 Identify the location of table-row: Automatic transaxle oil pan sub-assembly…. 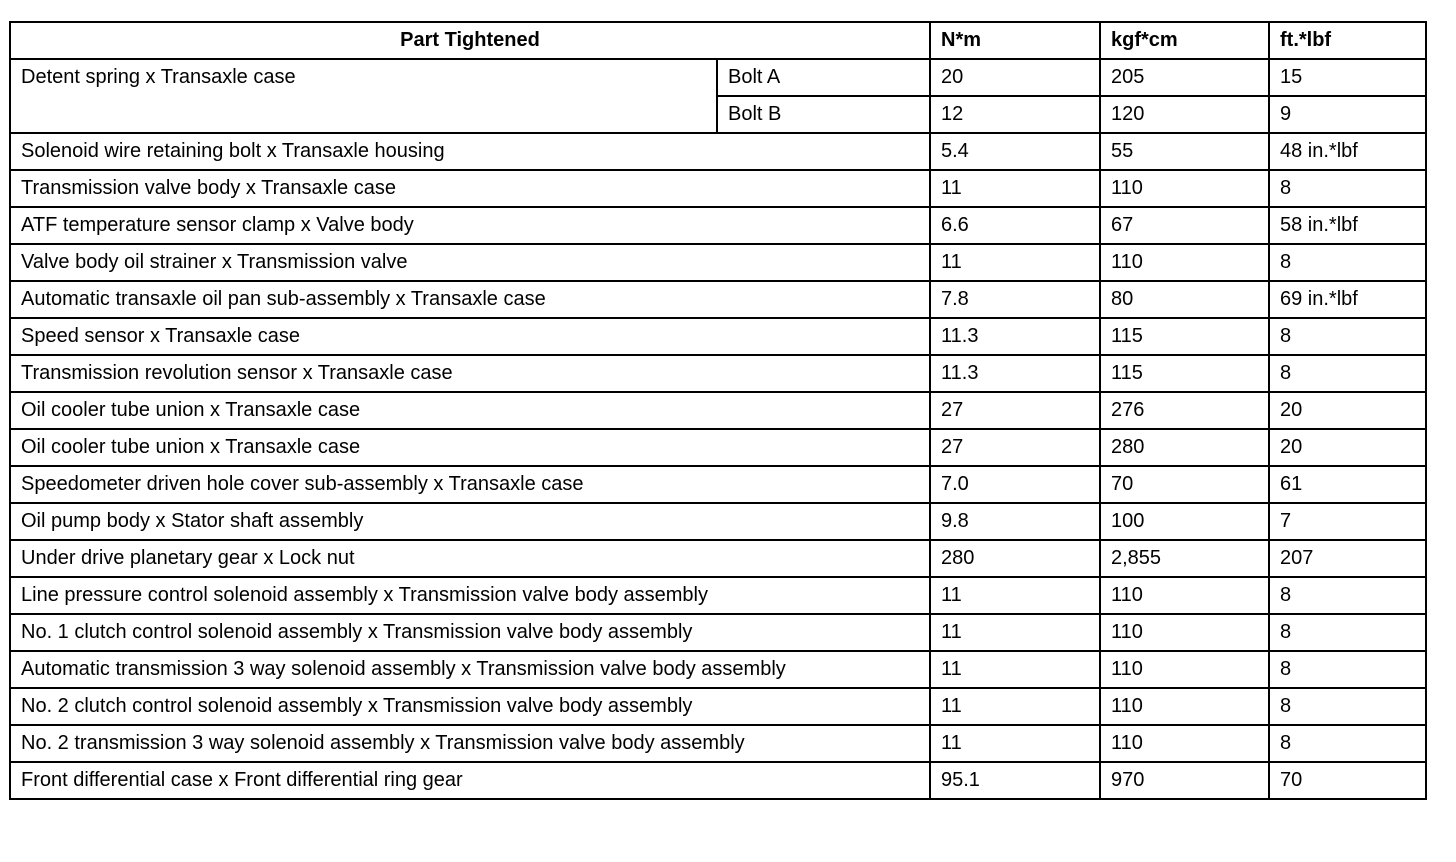
(718, 299).